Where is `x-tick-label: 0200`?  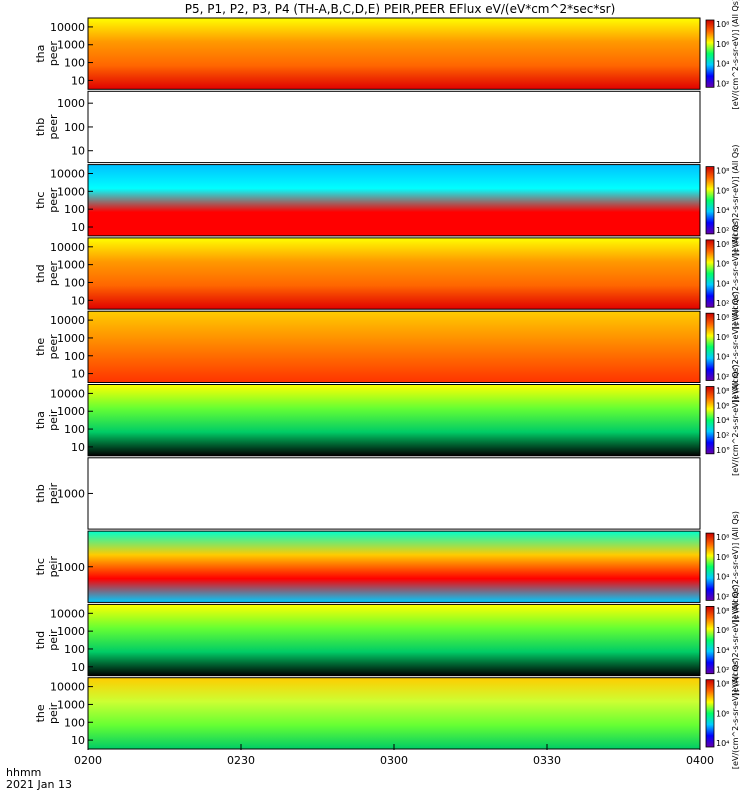
x-tick-label: 0200 is located at coordinates (88, 760).